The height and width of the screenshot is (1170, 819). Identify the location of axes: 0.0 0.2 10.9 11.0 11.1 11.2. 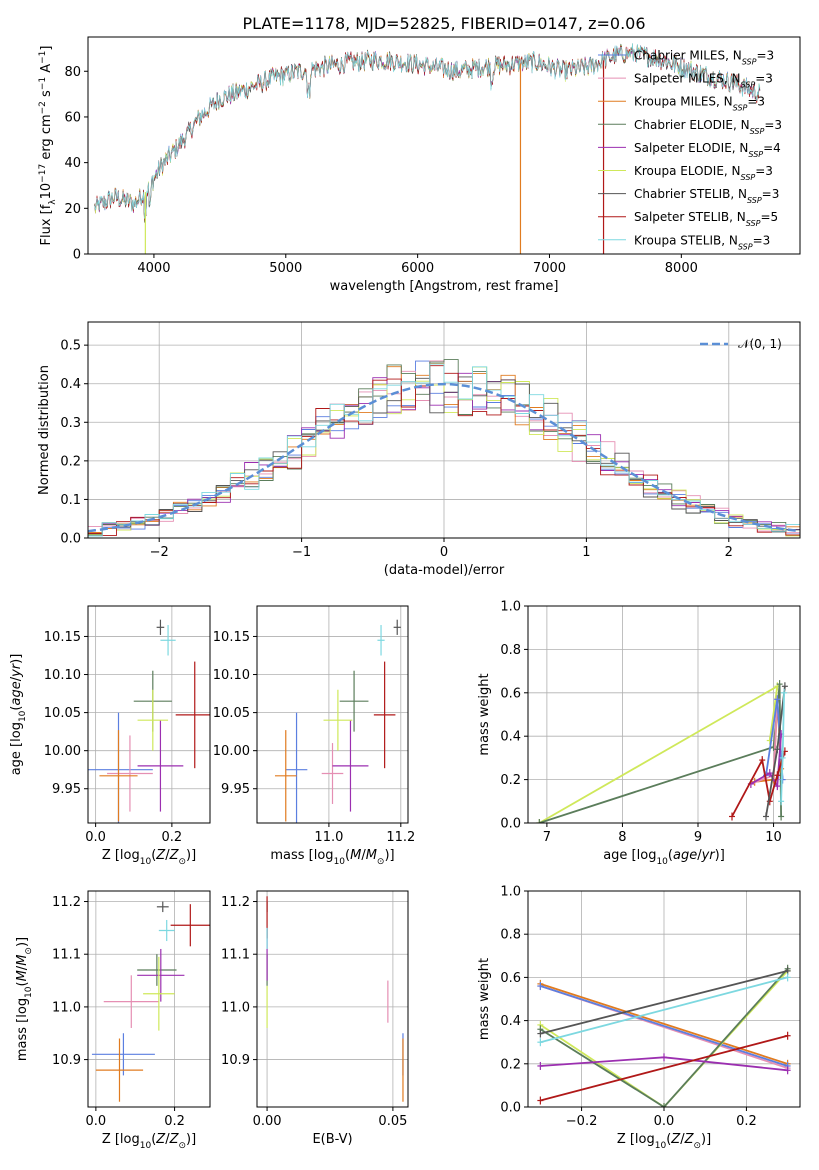
(131, 1009).